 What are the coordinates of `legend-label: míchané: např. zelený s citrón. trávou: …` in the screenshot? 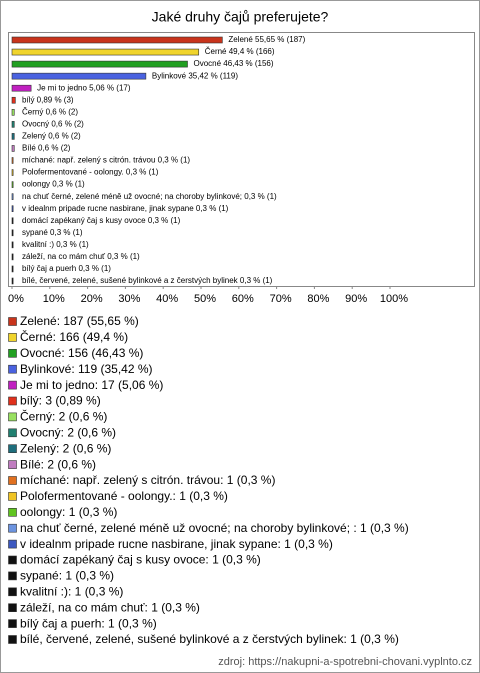 It's located at (147, 480).